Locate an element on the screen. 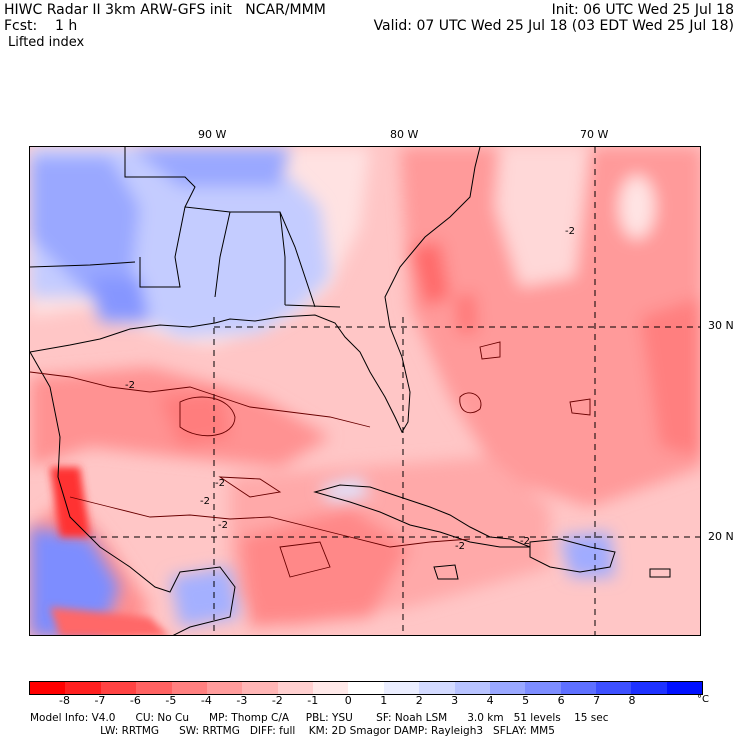 This screenshot has width=740, height=740. model-title: HIWC Radar II 3km ARW-GFS init NCAR/MMM is located at coordinates (165, 10).